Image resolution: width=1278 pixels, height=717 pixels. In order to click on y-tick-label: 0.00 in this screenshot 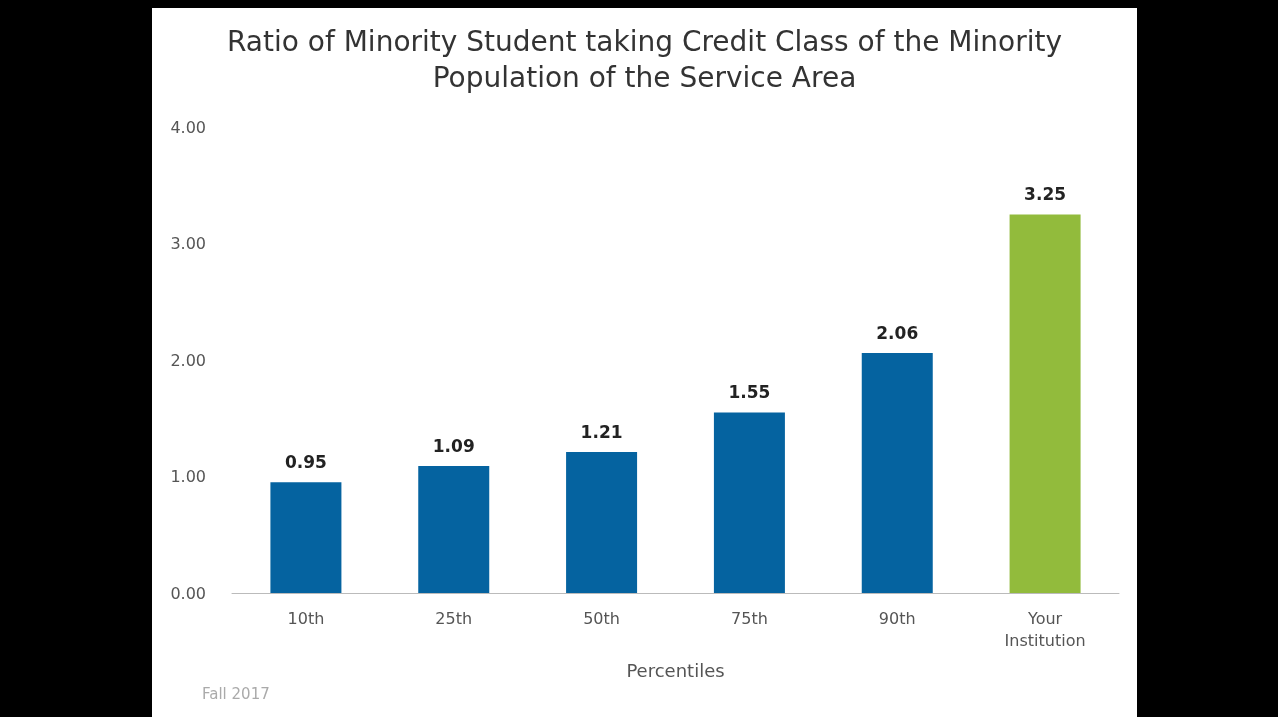, I will do `click(188, 593)`.